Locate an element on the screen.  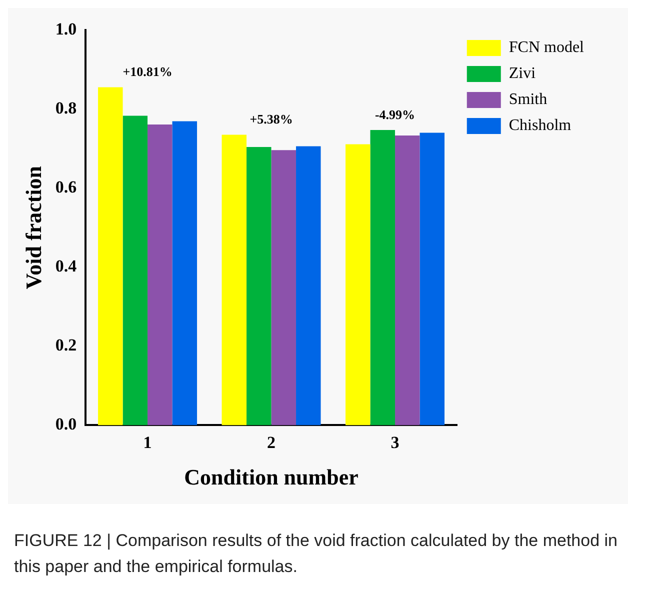
x-tick-label: 1 is located at coordinates (147, 442).